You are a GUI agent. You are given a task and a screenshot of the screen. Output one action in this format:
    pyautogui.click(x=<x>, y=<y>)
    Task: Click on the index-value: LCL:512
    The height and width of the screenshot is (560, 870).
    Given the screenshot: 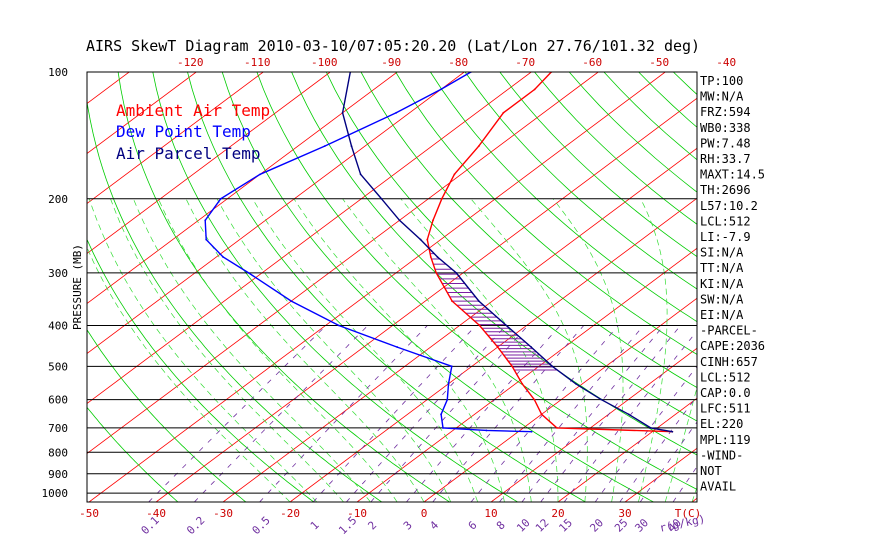 What is the action you would take?
    pyautogui.click(x=725, y=377)
    